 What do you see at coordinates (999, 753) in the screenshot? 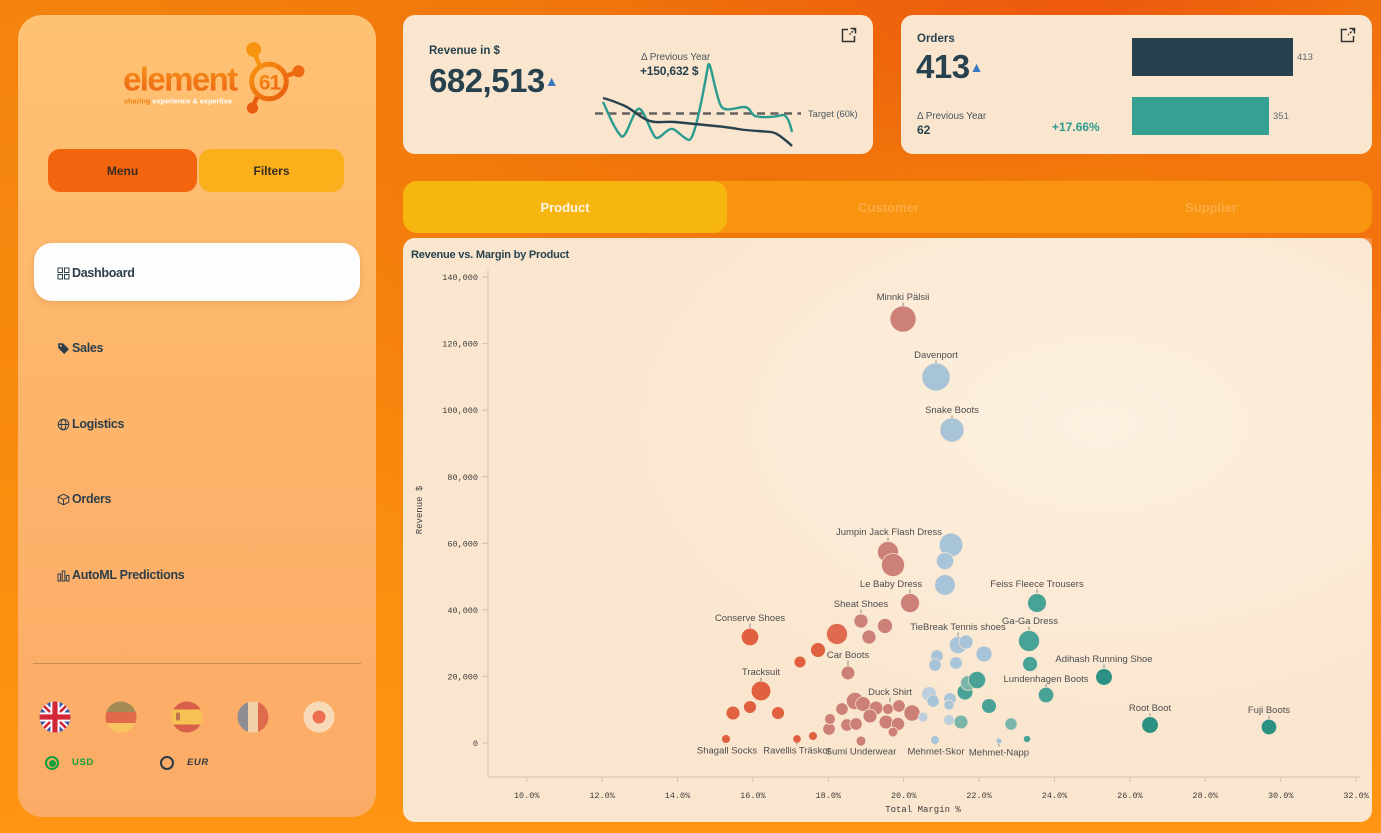
I see `svg-text: Mehmet-Napp` at bounding box center [999, 753].